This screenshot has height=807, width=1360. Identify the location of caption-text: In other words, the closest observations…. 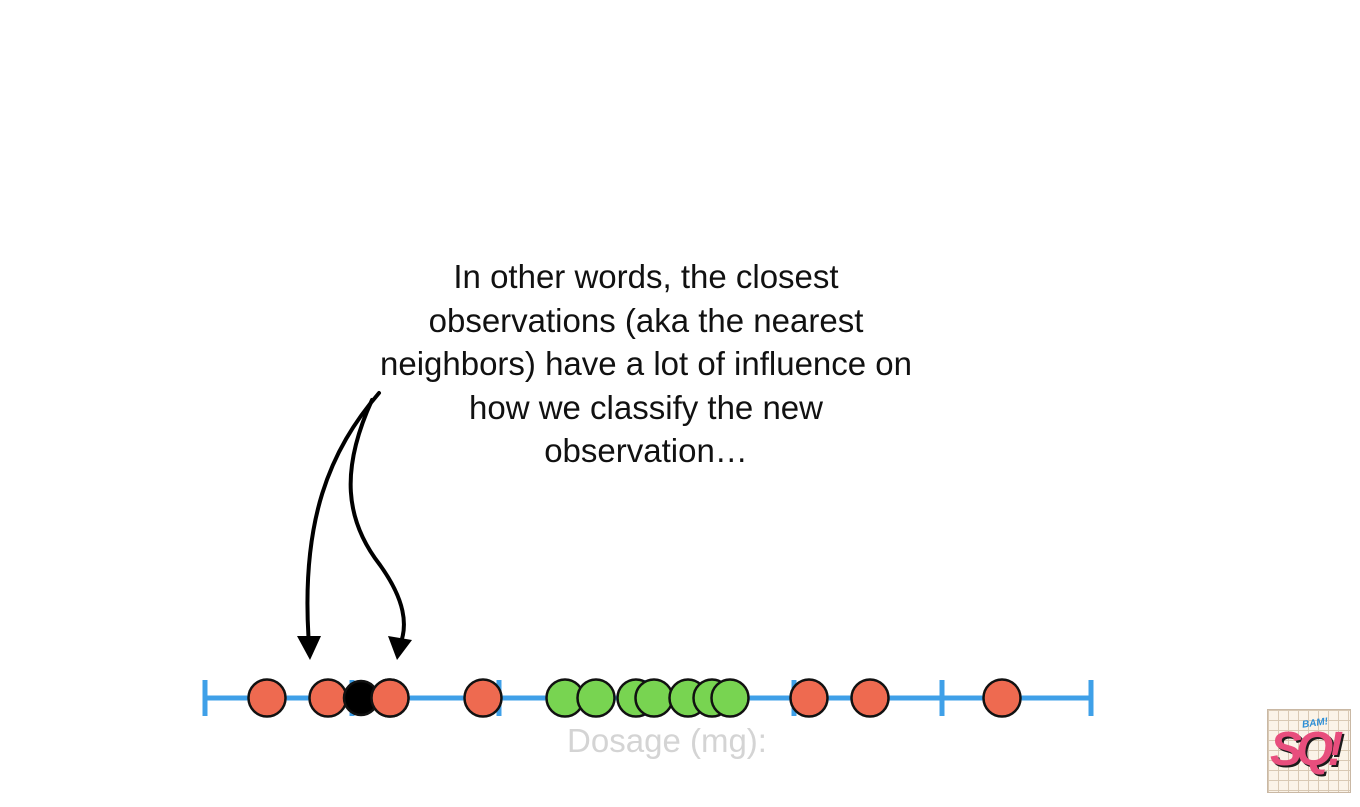
(646, 364).